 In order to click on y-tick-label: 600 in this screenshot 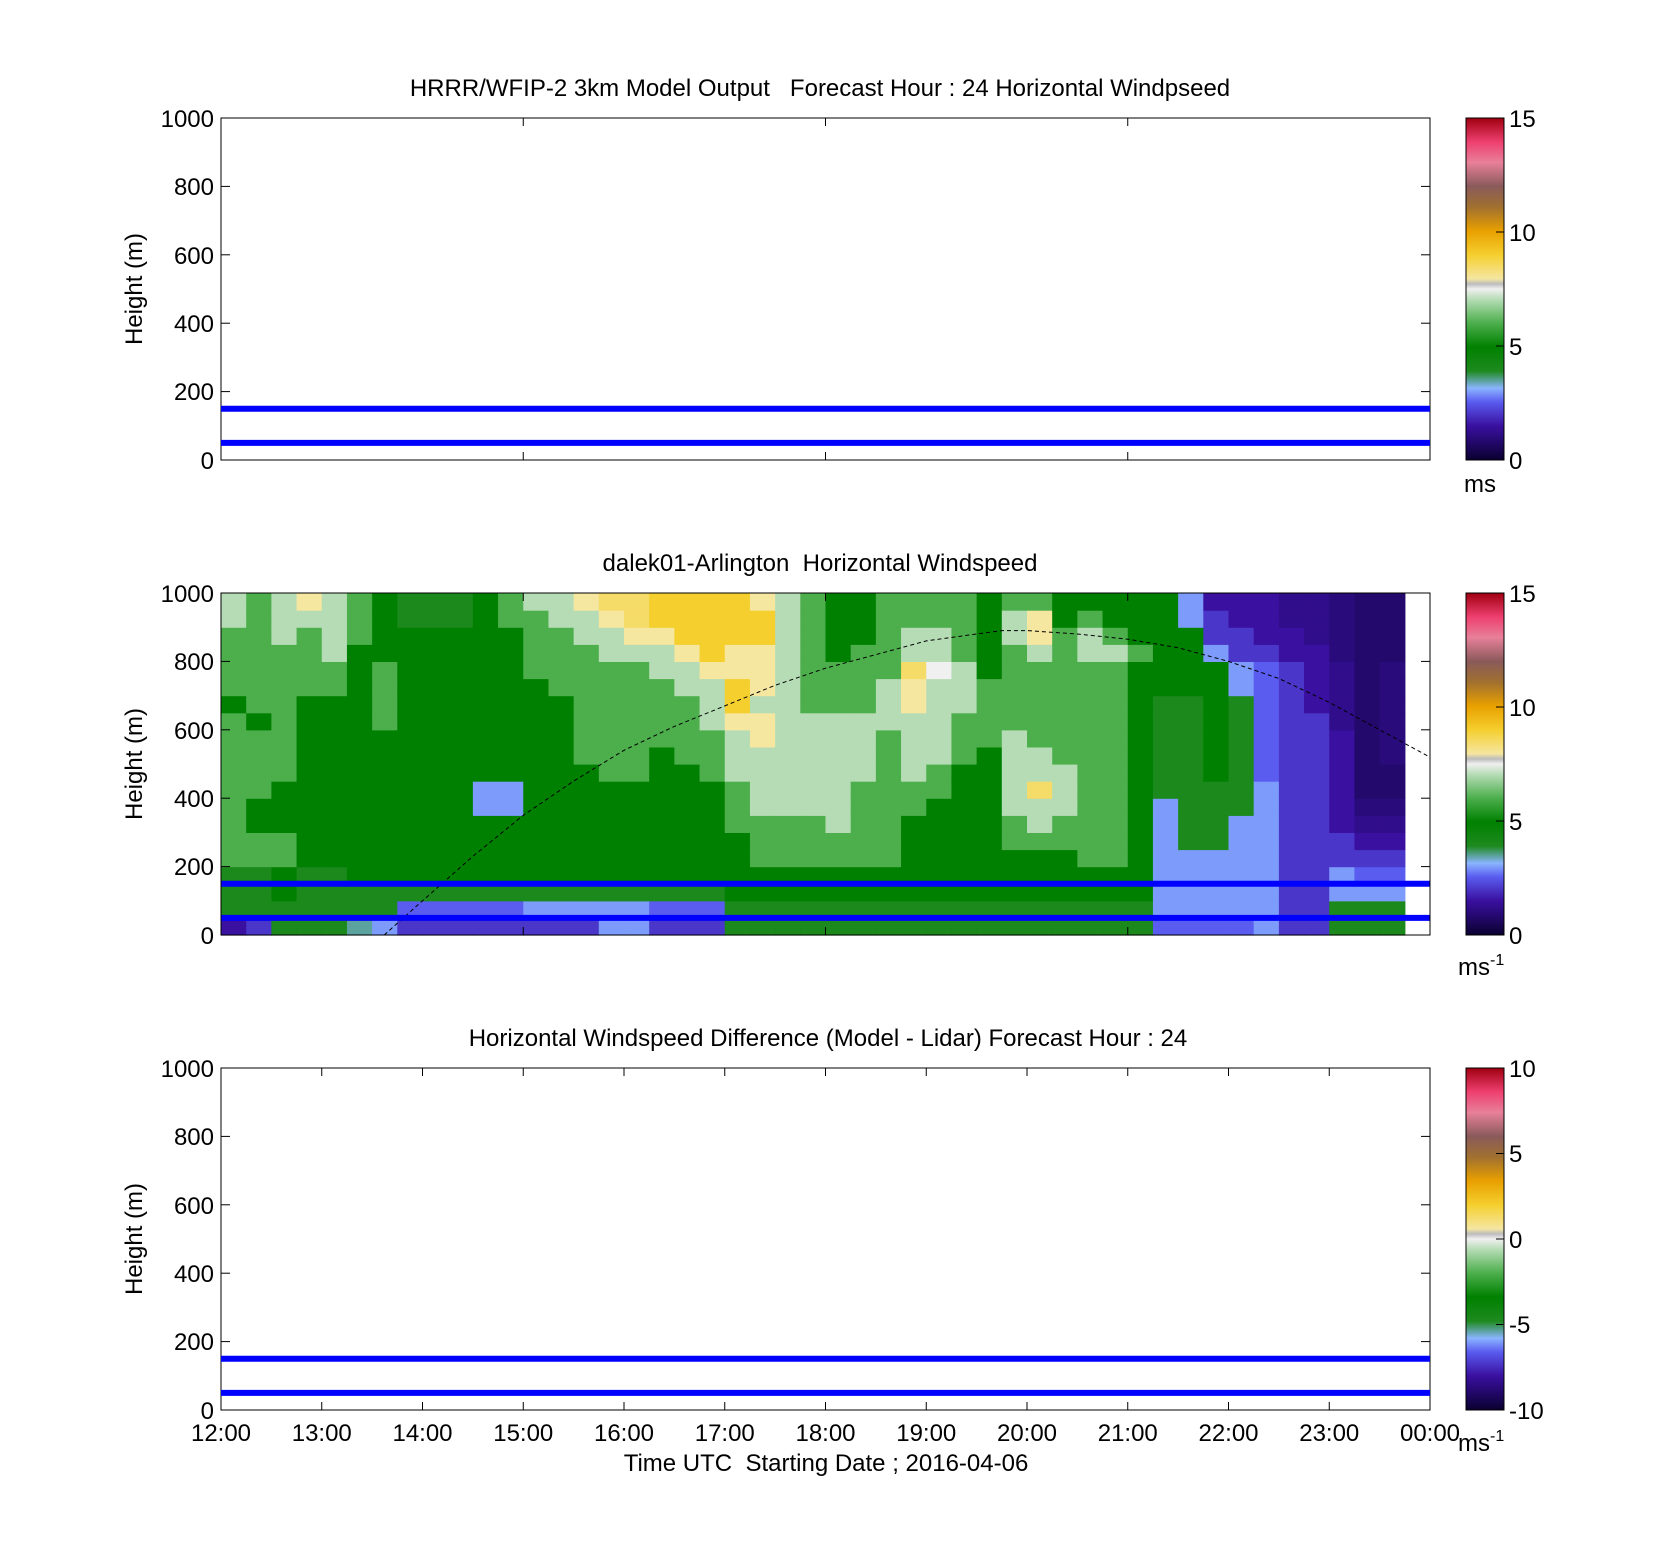, I will do `click(194, 1206)`.